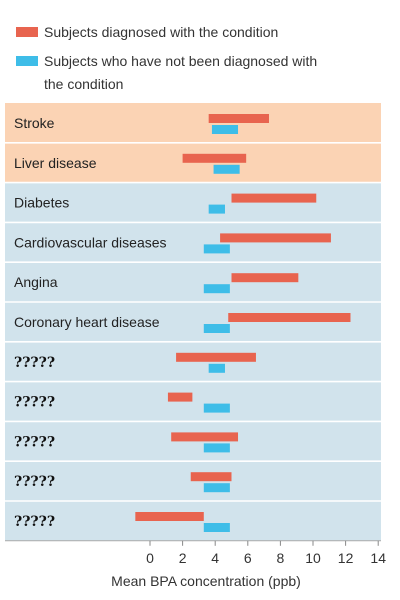 The image size is (400, 600). I want to click on category-label: Liver disease, so click(55, 163).